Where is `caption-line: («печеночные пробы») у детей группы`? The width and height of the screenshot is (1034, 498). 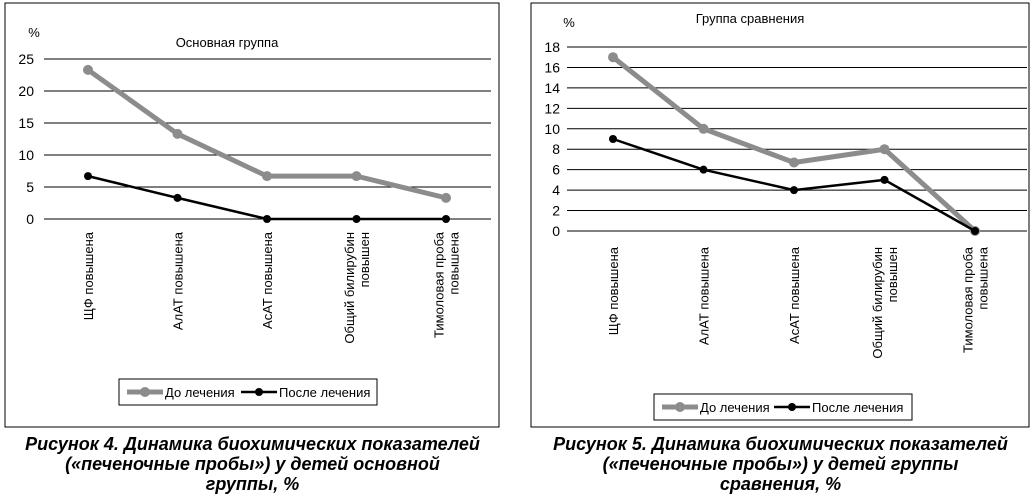
caption-line: («печеночные пробы») у детей группы is located at coordinates (780, 464).